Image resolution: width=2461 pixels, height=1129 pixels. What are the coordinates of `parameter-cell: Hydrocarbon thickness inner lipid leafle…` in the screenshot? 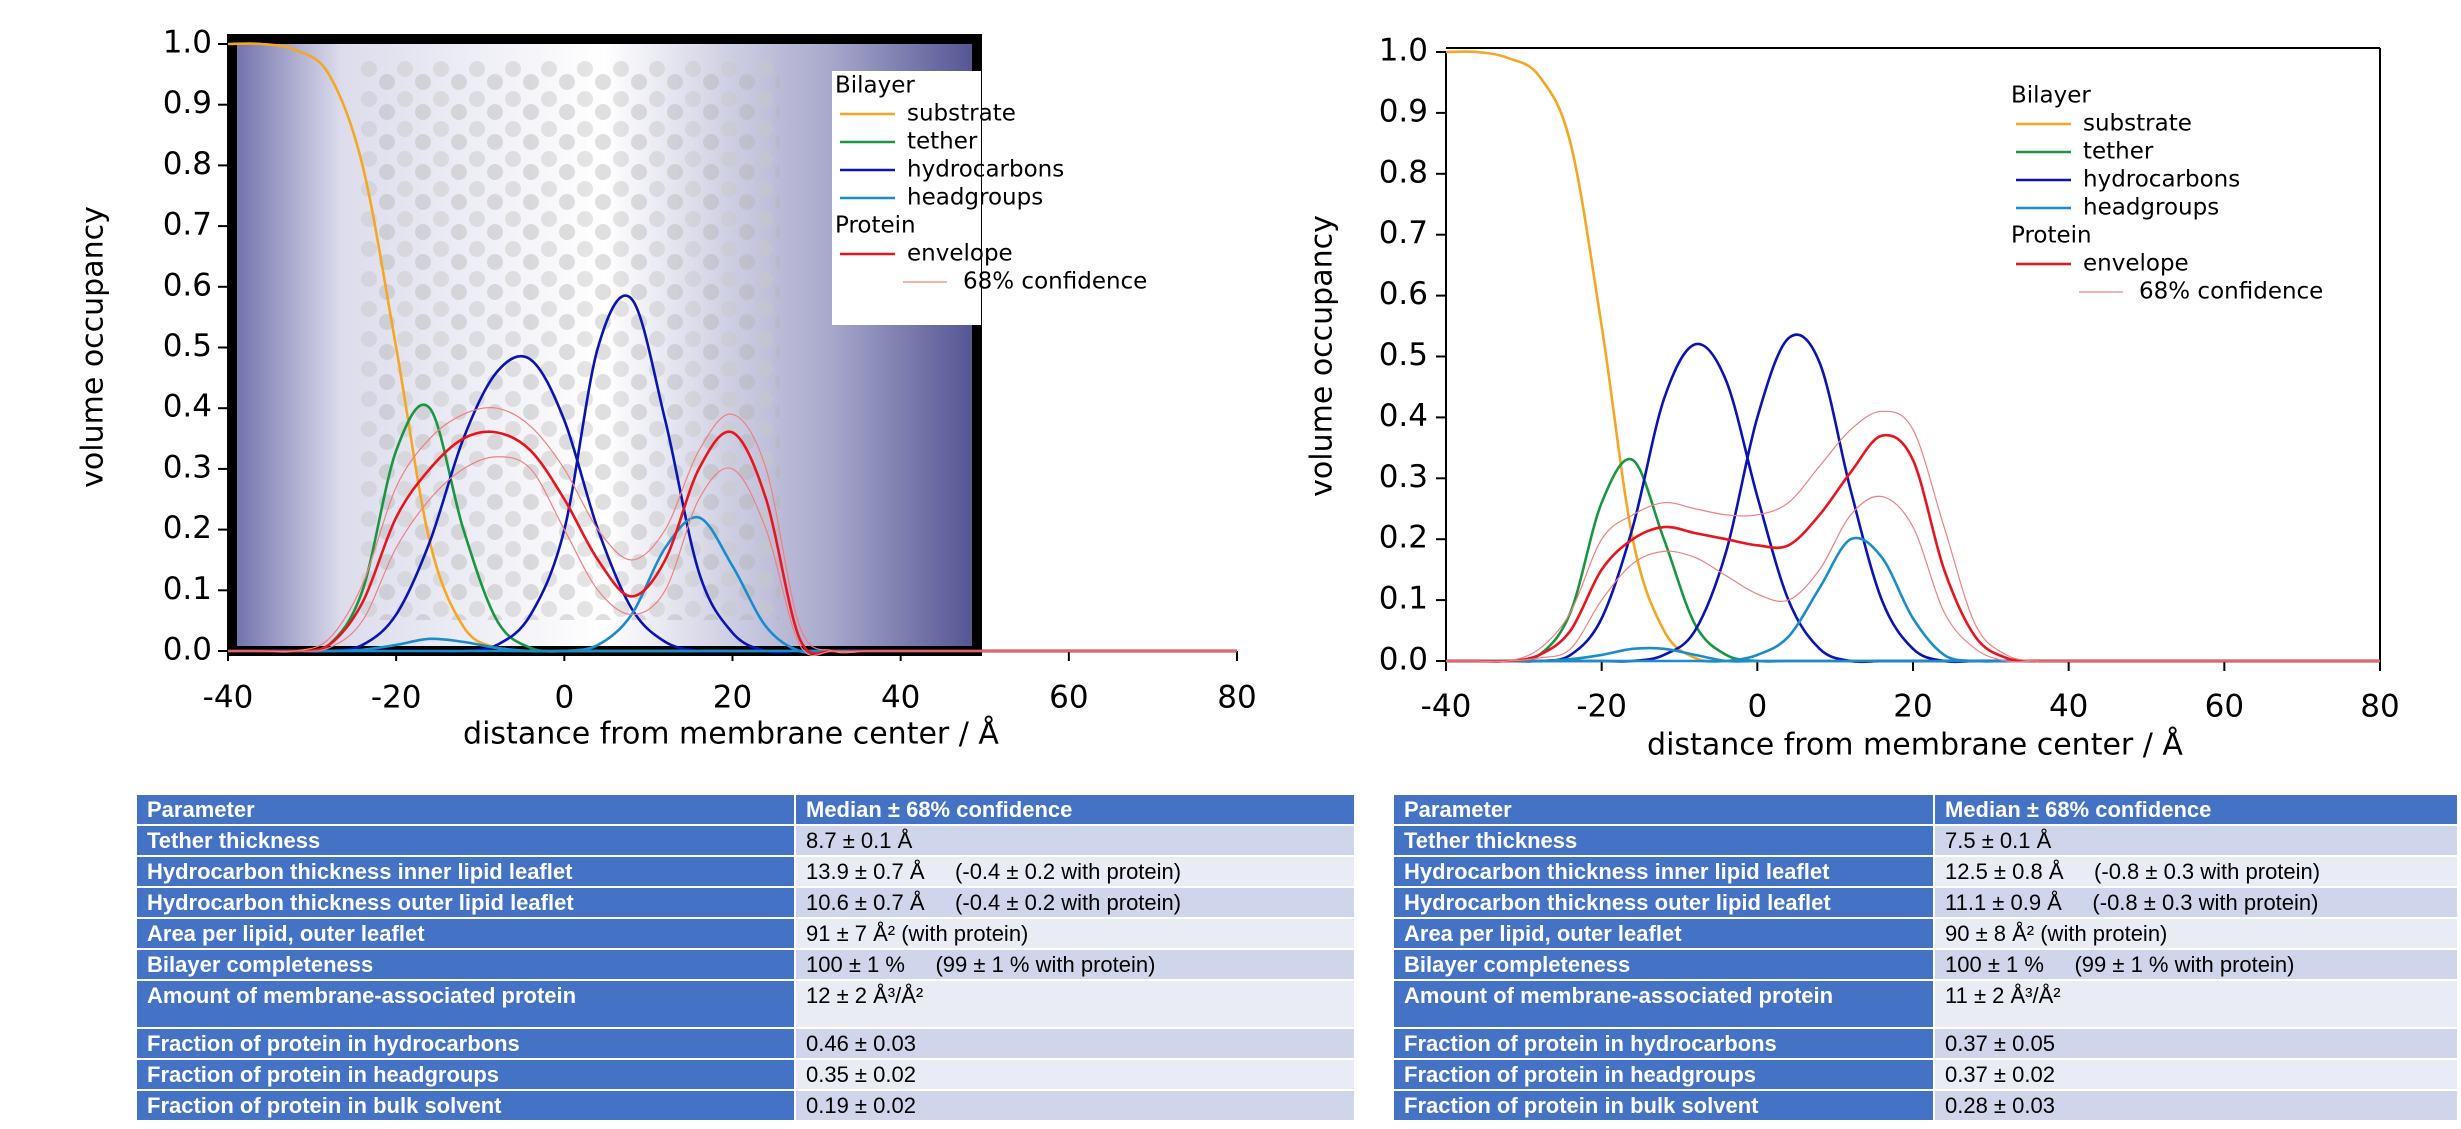 It's located at (1663, 871).